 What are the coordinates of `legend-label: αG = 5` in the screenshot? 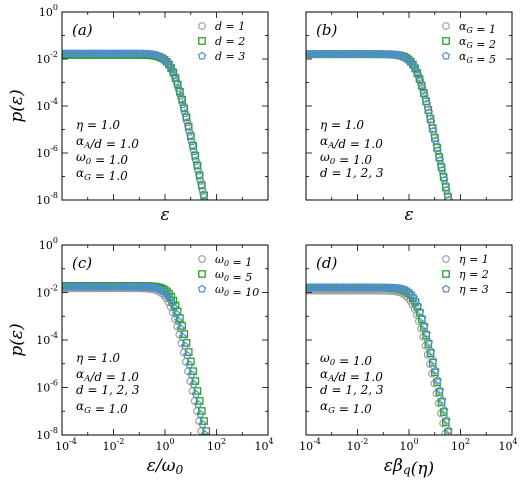 It's located at (477, 58).